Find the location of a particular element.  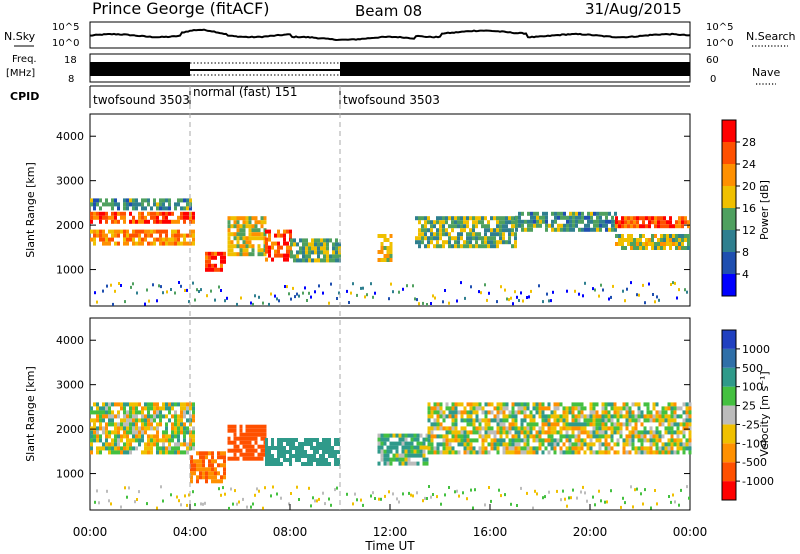

nave-right-tick-bottom: 0 is located at coordinates (713, 79).